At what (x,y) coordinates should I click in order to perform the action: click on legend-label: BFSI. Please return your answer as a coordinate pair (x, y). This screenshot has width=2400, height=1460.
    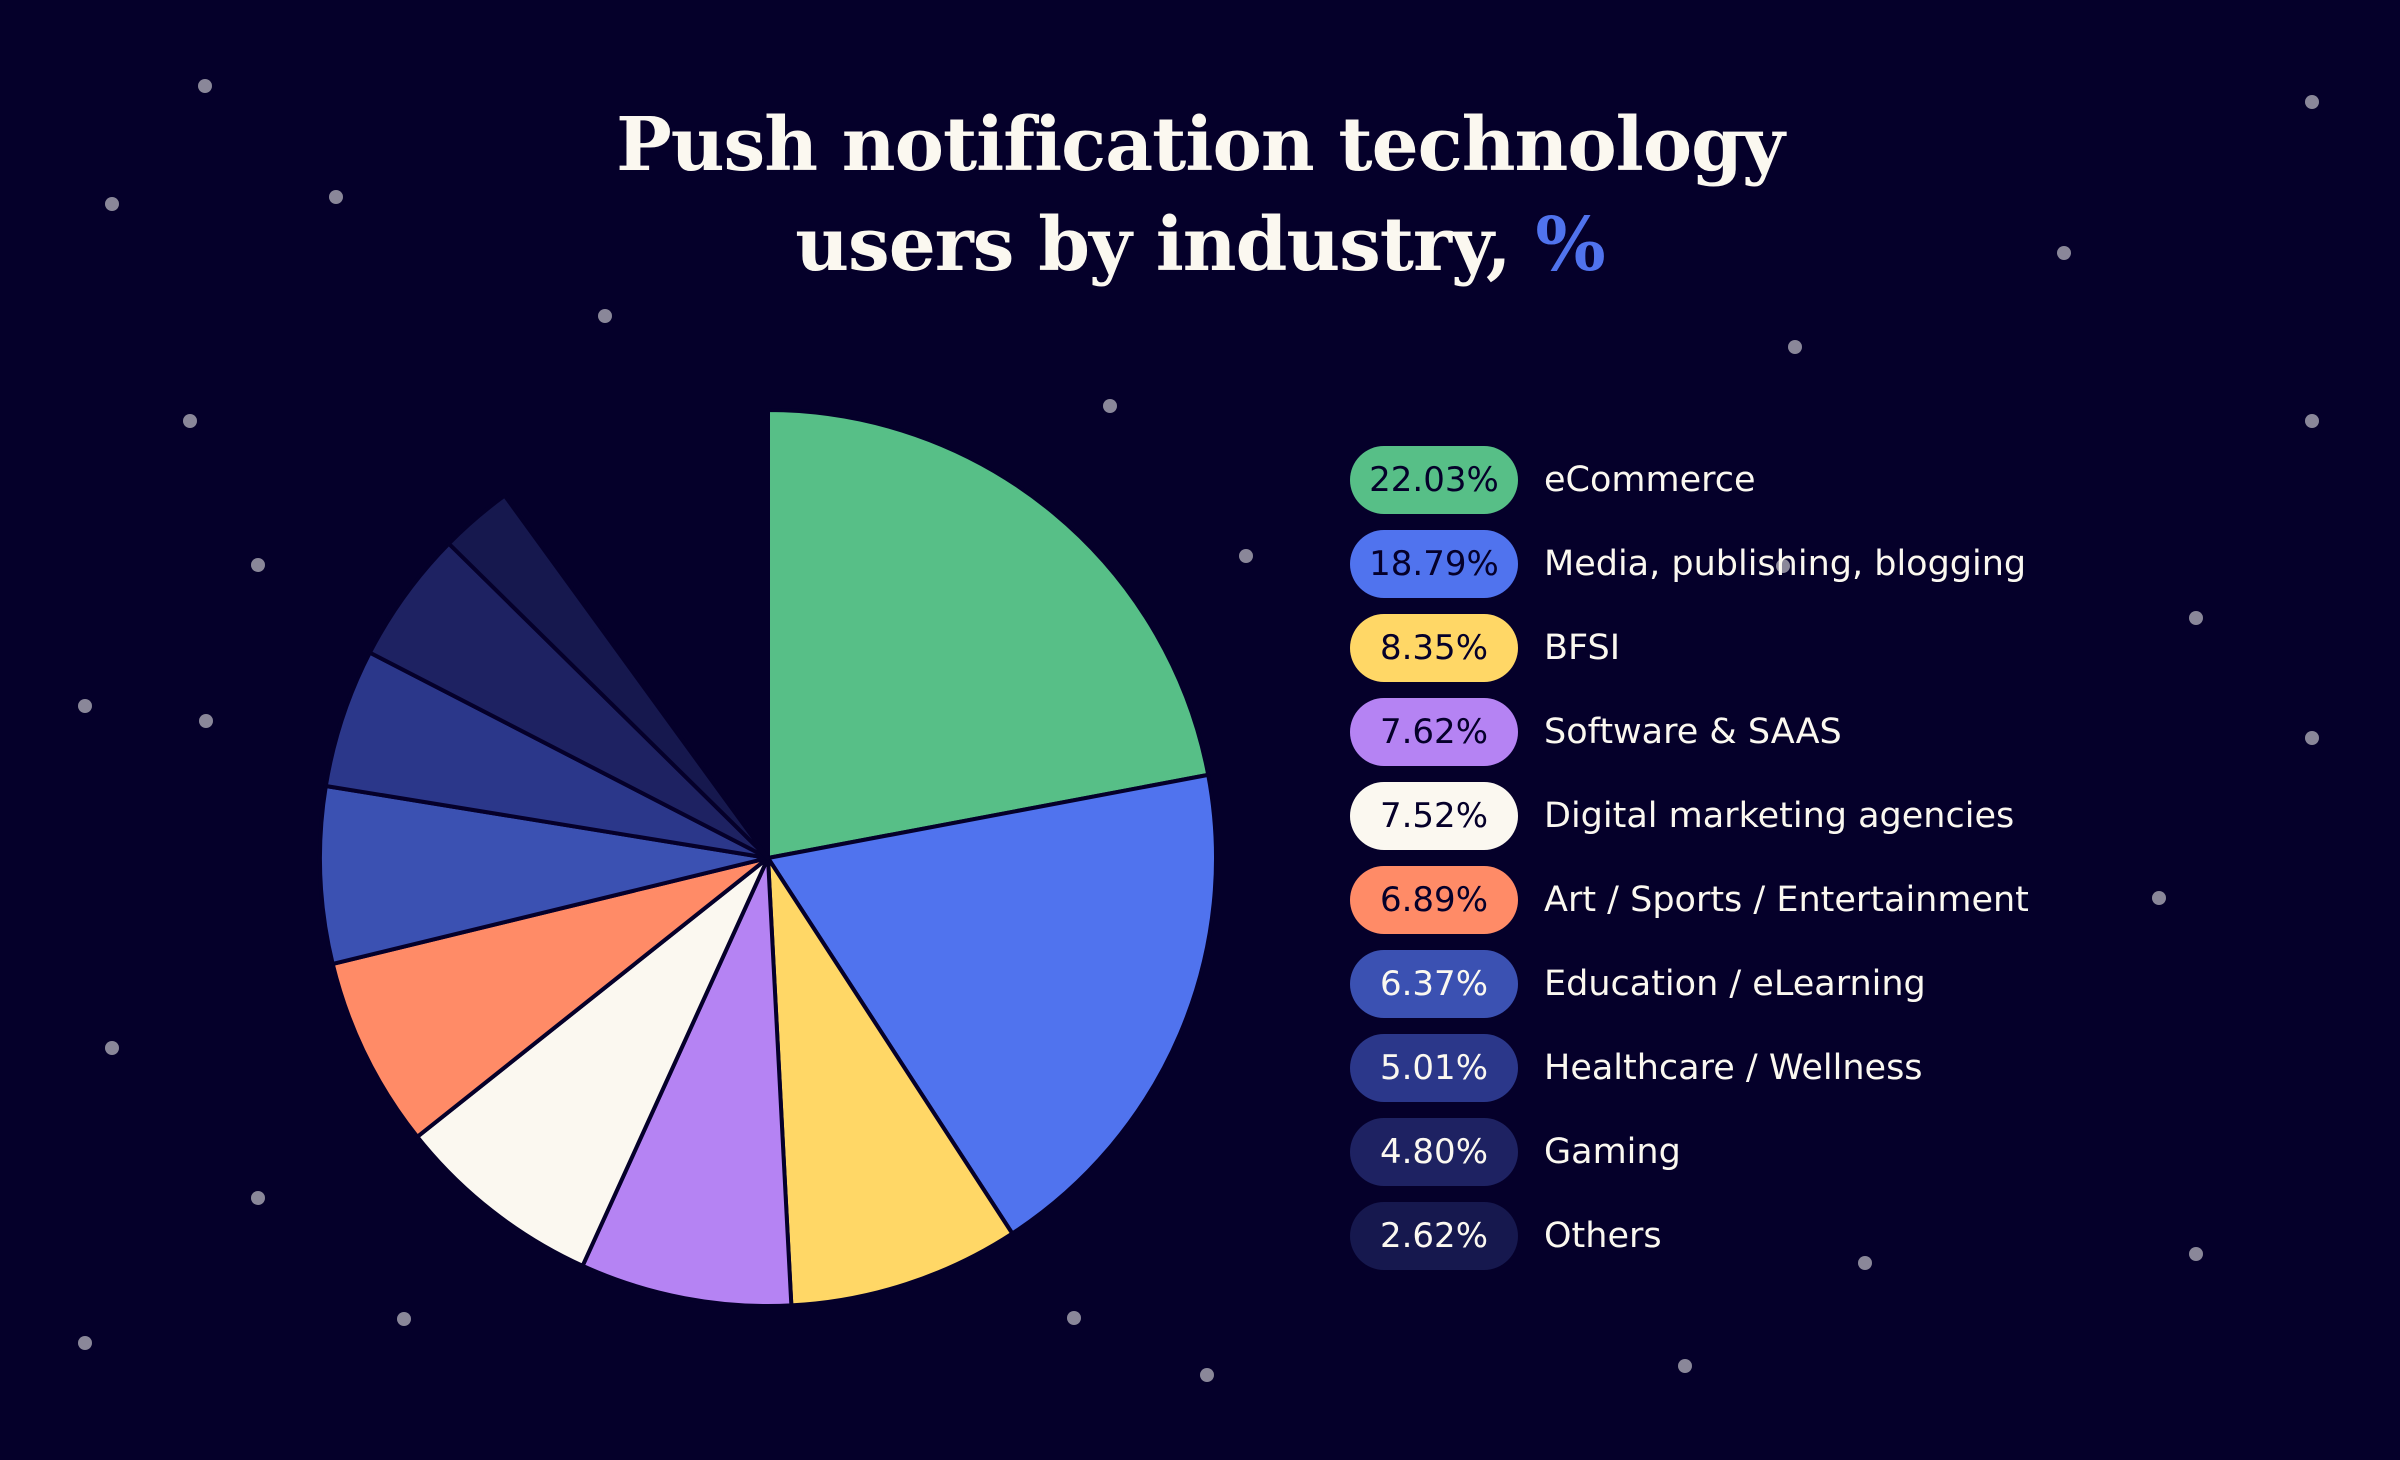
    Looking at the image, I should click on (1582, 648).